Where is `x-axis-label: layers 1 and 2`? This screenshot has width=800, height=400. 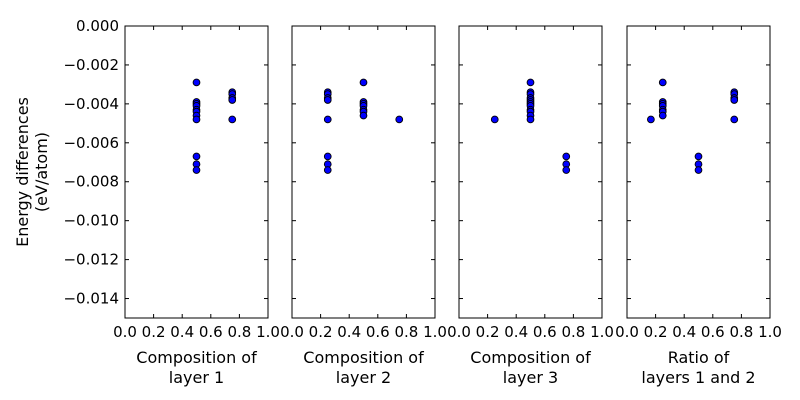 x-axis-label: layers 1 and 2 is located at coordinates (698, 377).